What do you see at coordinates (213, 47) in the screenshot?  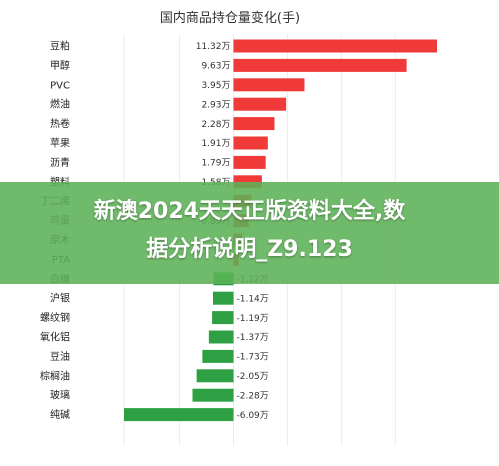 I see `value-label-0: 11.32万` at bounding box center [213, 47].